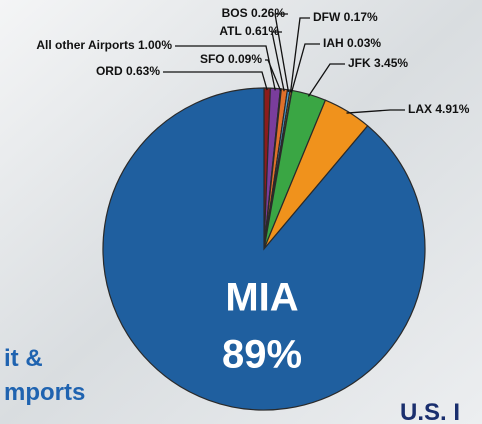 The height and width of the screenshot is (424, 482). I want to click on background-text: it &, so click(23, 358).